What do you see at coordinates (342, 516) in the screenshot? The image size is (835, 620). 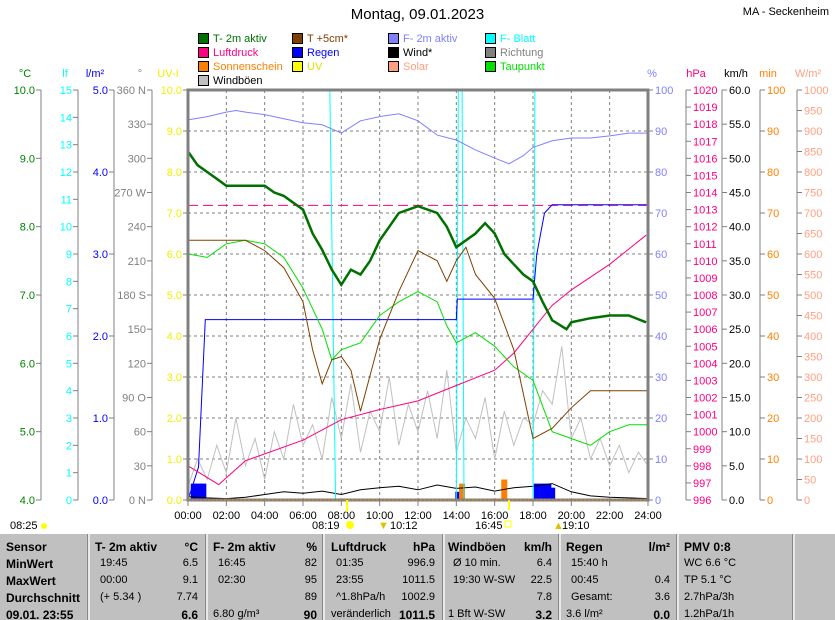 I see `x-tick-label: 08:00` at bounding box center [342, 516].